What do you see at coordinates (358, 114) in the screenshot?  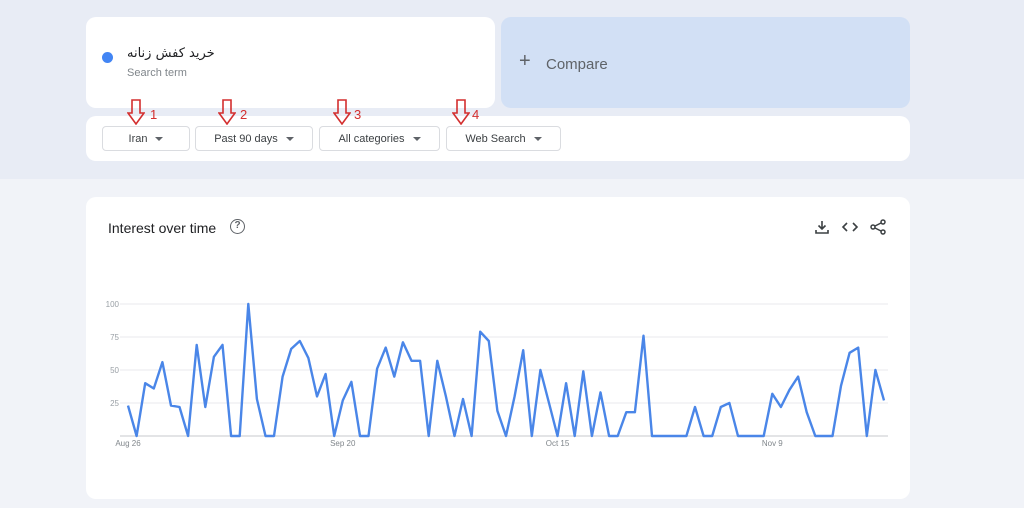 I see `annotation-number: 3` at bounding box center [358, 114].